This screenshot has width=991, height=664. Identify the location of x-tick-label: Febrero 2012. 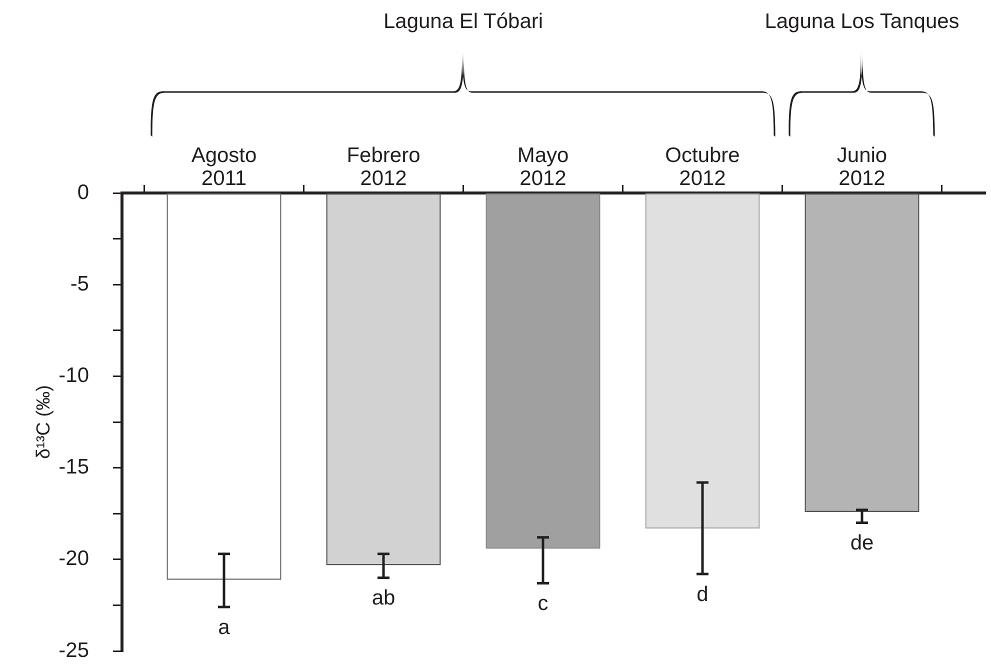
(383, 167).